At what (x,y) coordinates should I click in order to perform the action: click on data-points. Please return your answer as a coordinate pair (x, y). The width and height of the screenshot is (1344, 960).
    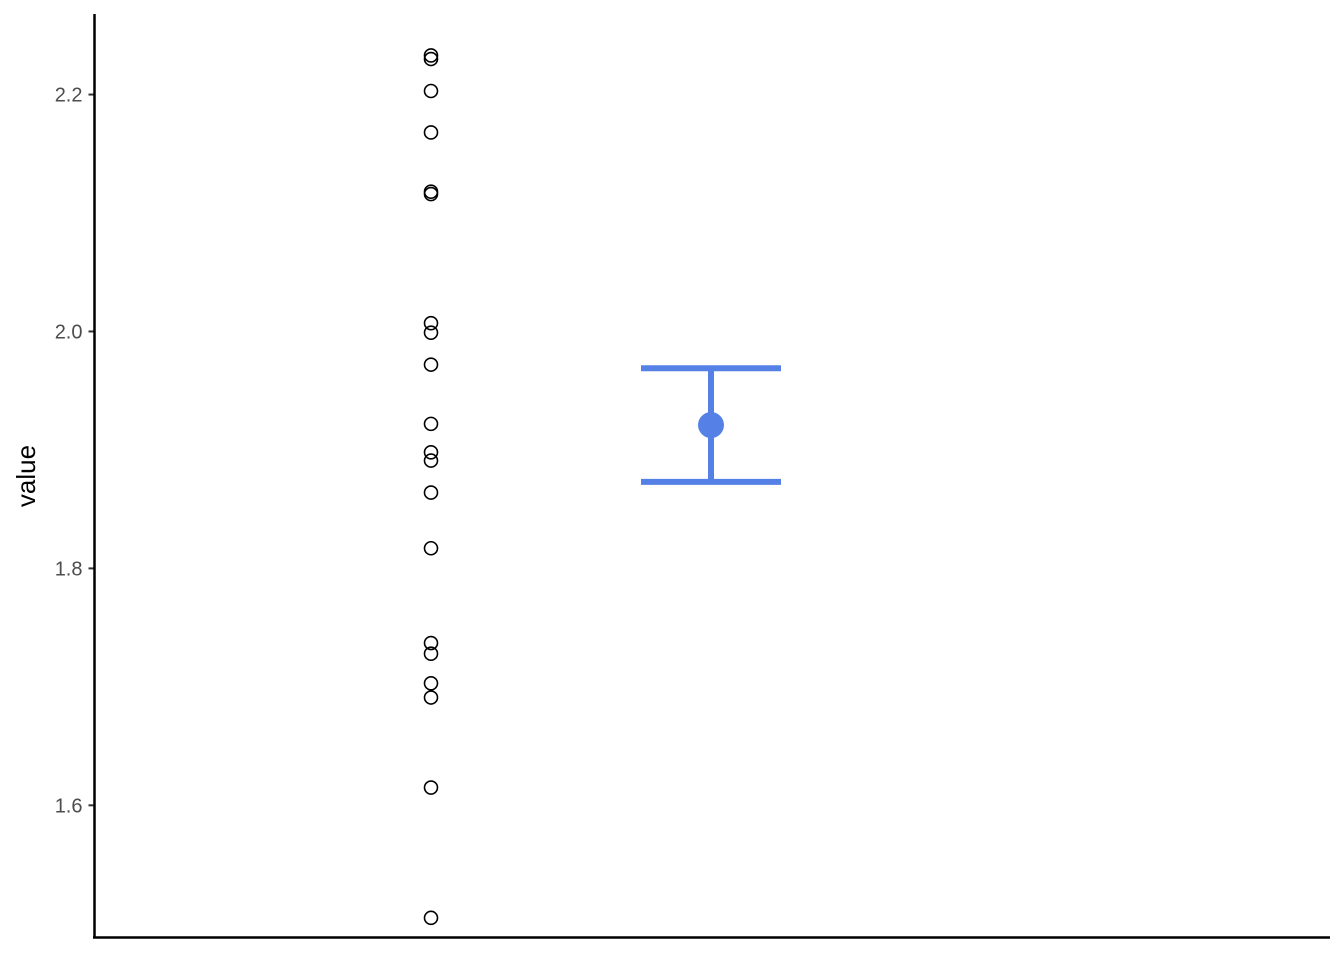
    Looking at the image, I should click on (431, 487).